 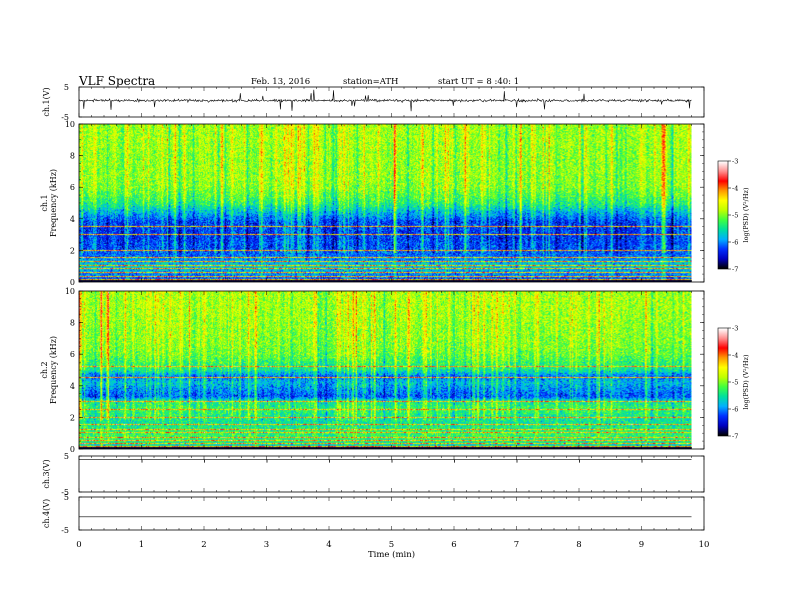 I want to click on y-axis-4: 5 -5 ch.4(V), so click(x=373, y=514).